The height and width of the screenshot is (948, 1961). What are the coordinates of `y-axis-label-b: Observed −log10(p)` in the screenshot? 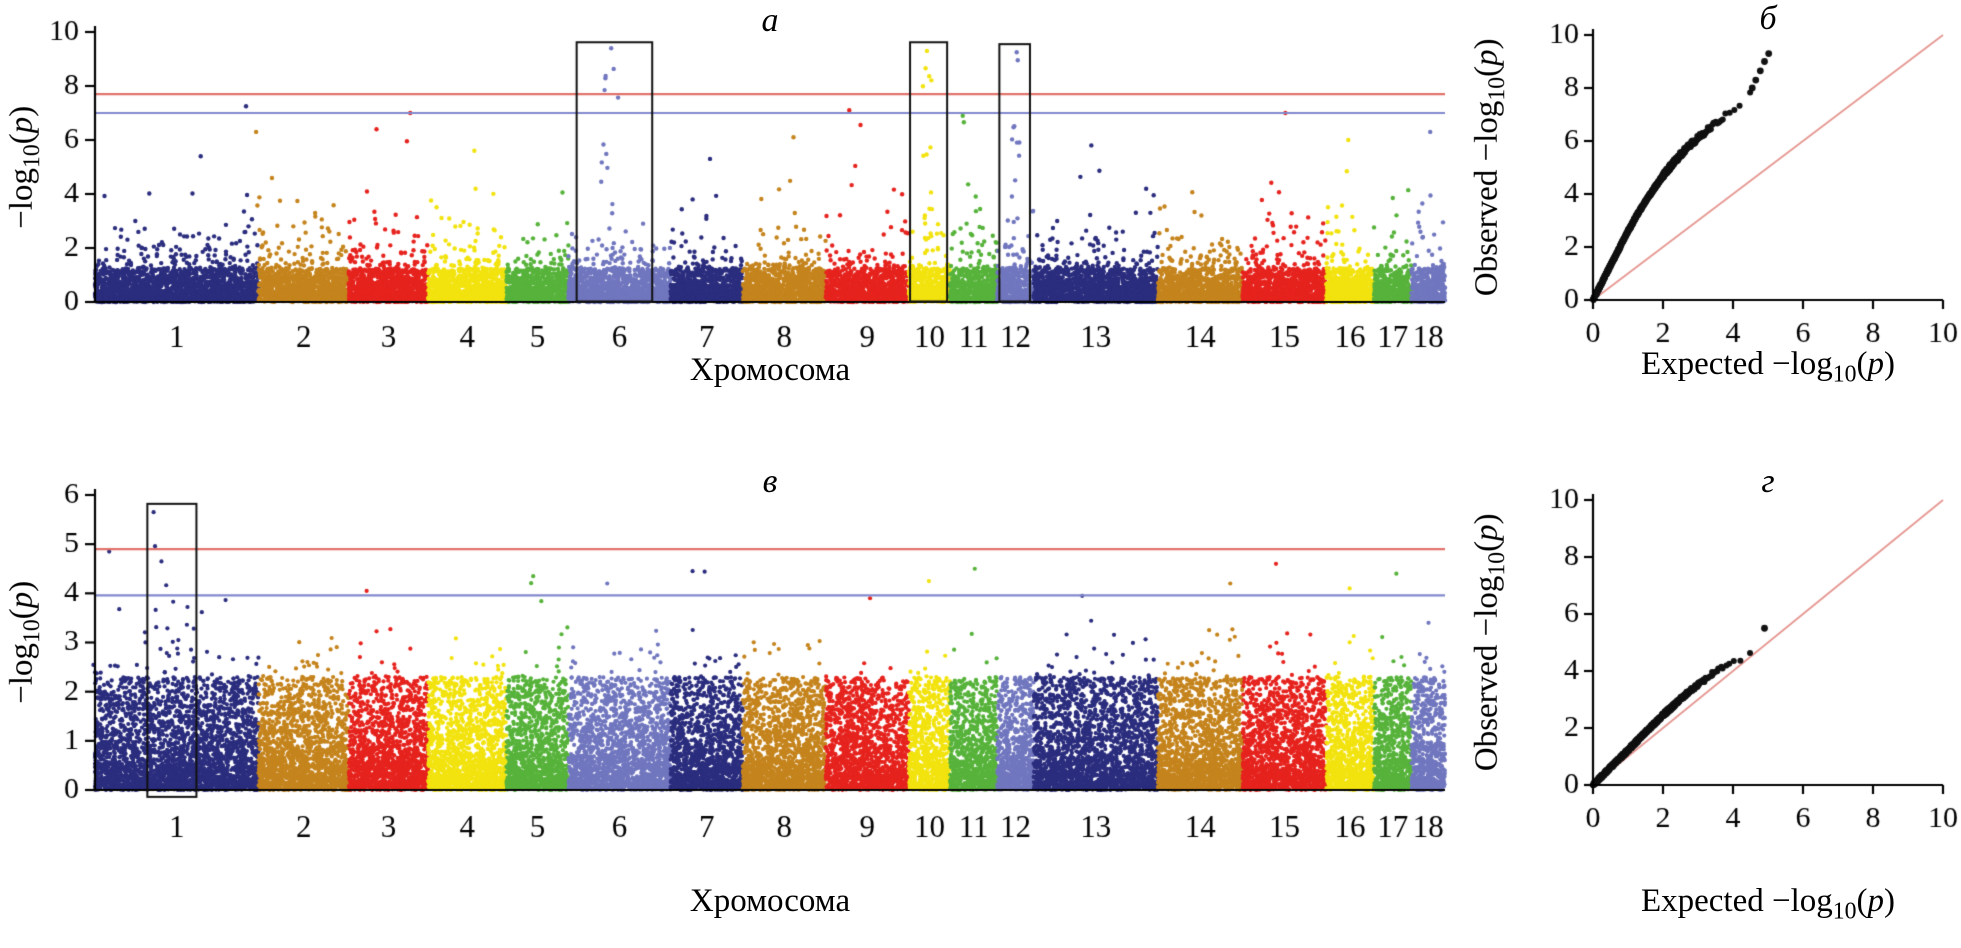 It's located at (1490, 167).